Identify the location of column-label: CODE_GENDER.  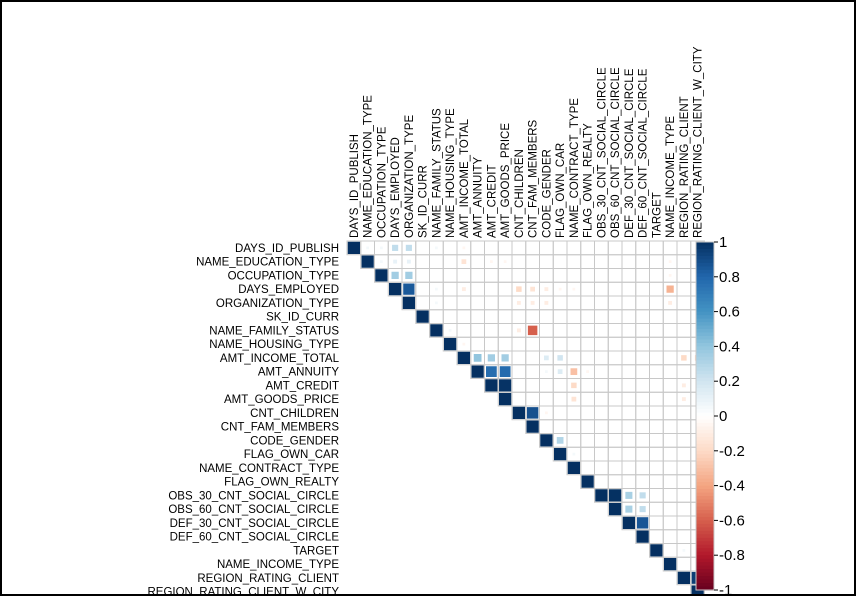
(547, 193).